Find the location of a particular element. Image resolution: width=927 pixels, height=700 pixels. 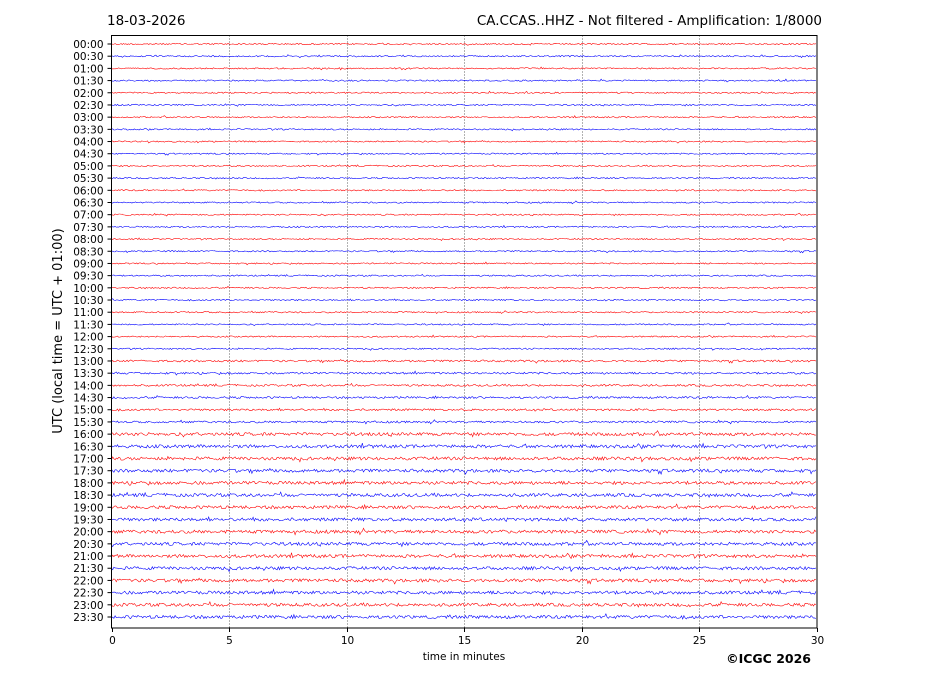

y-tick-label: 08:00 is located at coordinates (88, 240).